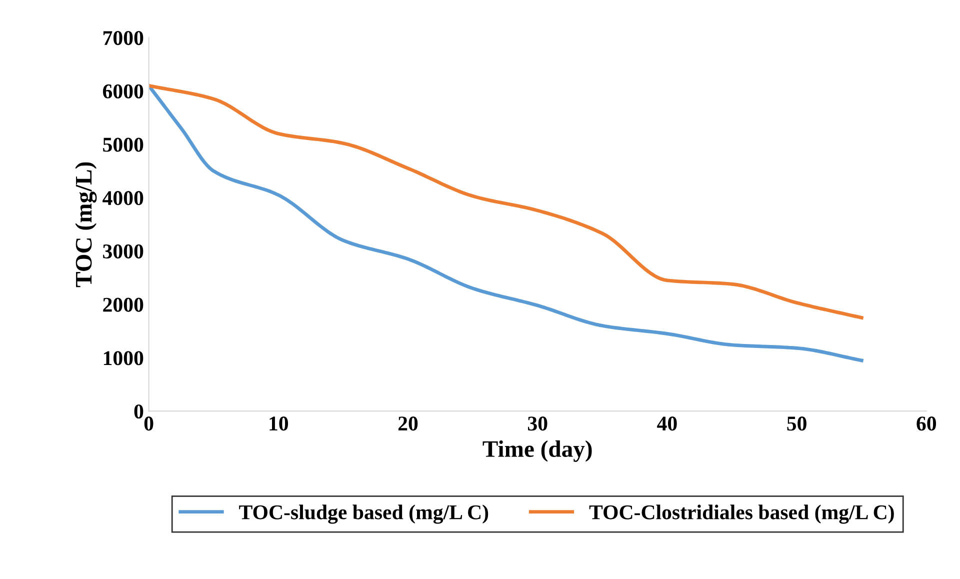 The image size is (960, 579). Describe the element at coordinates (538, 423) in the screenshot. I see `x-tick-label: 30` at that location.